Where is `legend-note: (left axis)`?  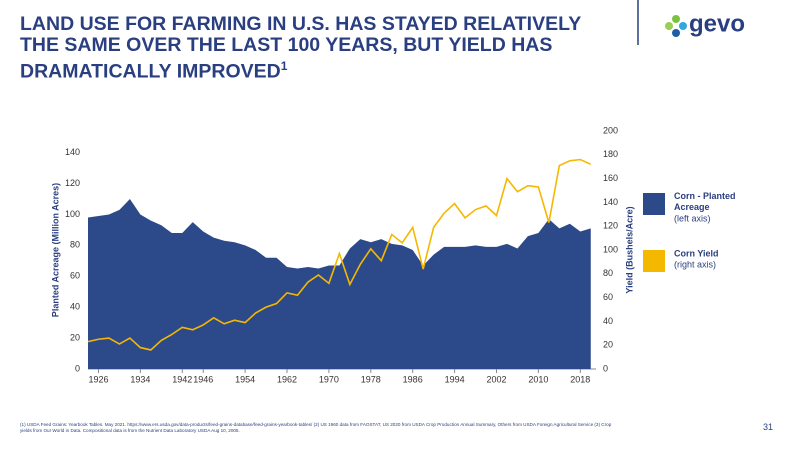 legend-note: (left axis) is located at coordinates (692, 218).